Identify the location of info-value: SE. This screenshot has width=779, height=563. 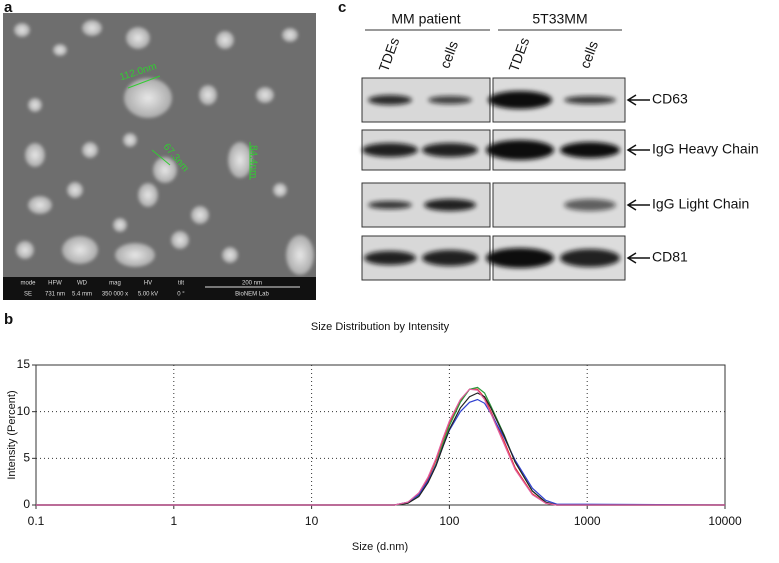
(28, 295).